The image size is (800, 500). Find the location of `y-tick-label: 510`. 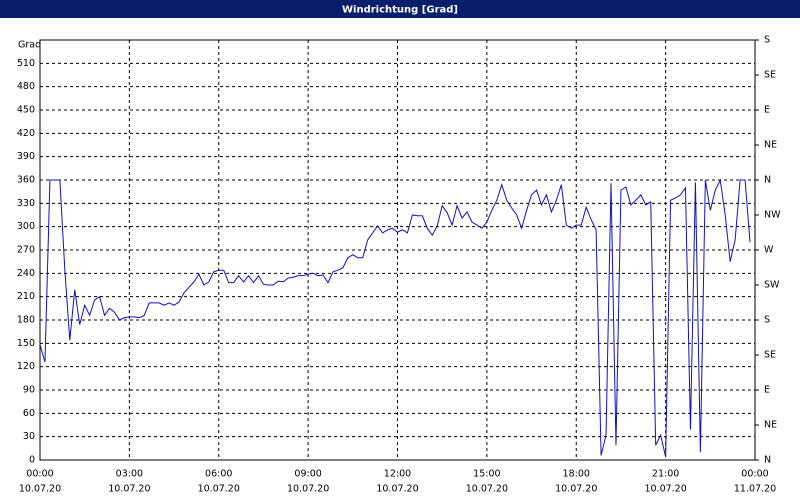

y-tick-label: 510 is located at coordinates (26, 63).